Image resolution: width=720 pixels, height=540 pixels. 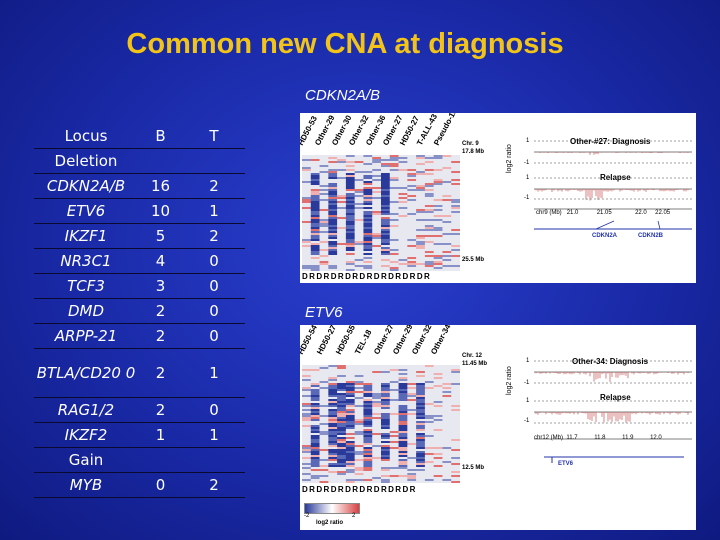 What do you see at coordinates (473, 260) in the screenshot?
I see `cdkn2a-chr-bottom: 25.5 Mb` at bounding box center [473, 260].